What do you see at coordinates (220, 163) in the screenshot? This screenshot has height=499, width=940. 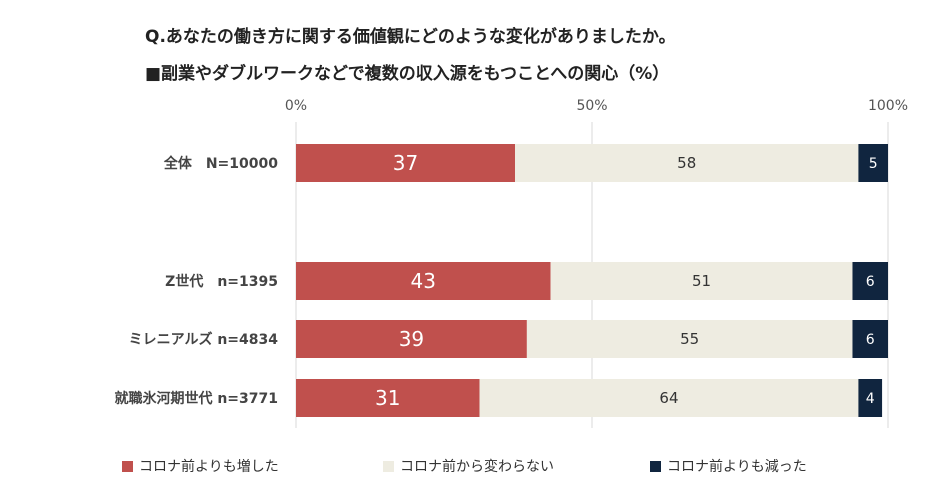 I see `category-label-0: 全体 N=10000` at bounding box center [220, 163].